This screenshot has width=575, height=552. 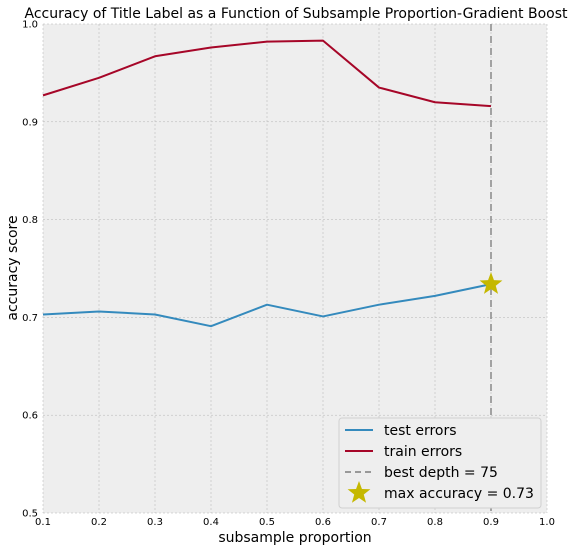 I want to click on legend-label-train-errors: train errors, so click(x=423, y=452).